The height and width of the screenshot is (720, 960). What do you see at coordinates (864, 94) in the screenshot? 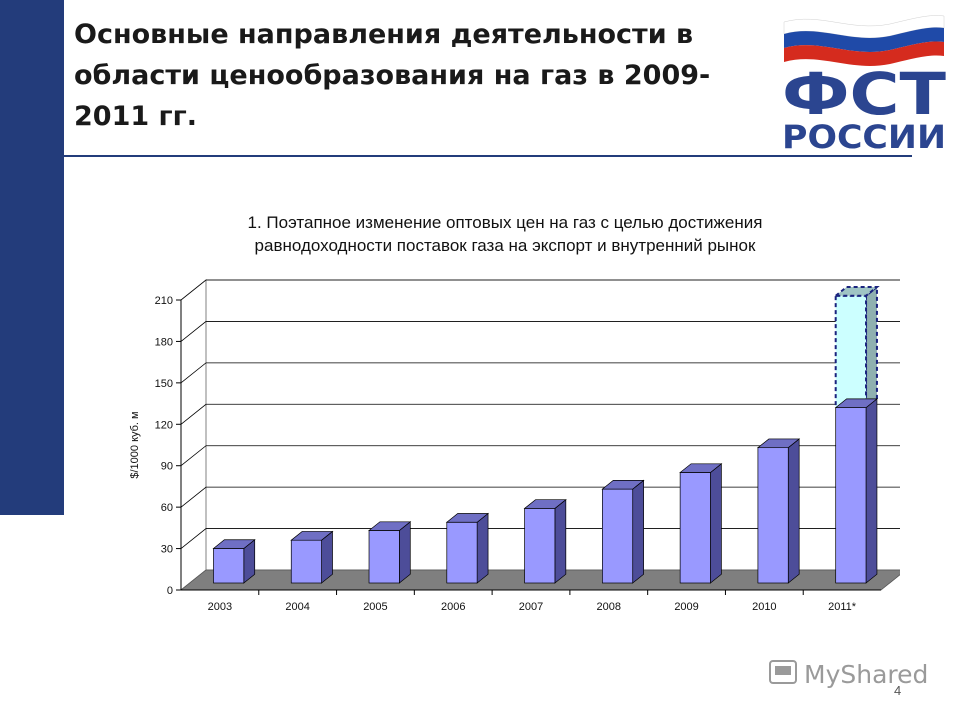
I see `logo-fst-text: ФСТ` at bounding box center [864, 94].